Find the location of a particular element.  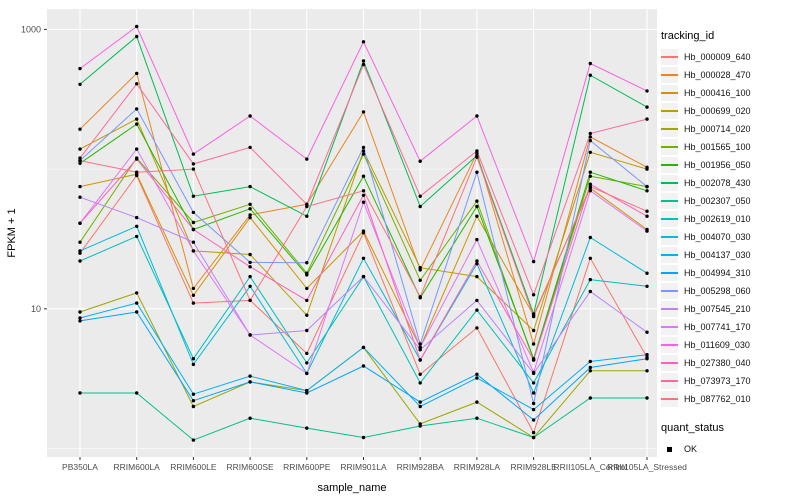

legend-item: Hb_007741_170 is located at coordinates (730, 327).